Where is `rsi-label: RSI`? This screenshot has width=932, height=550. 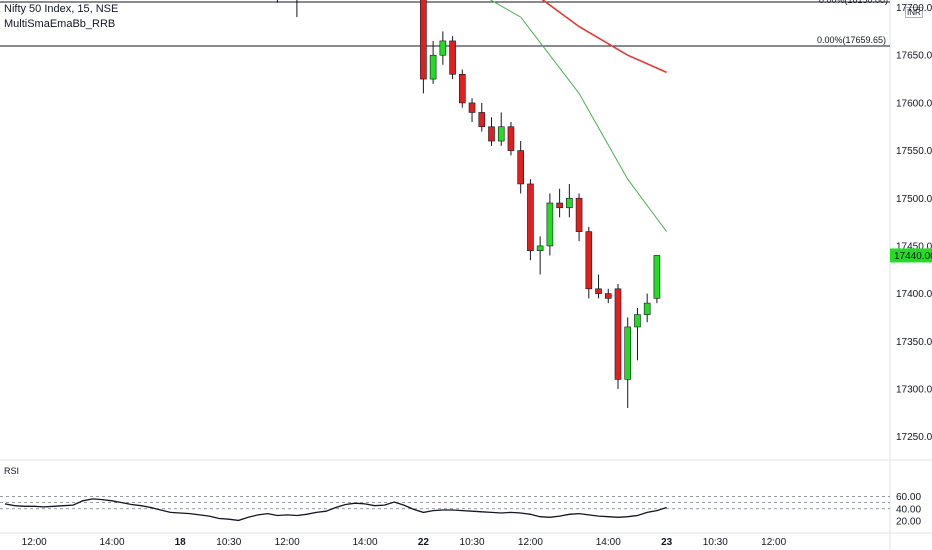 rsi-label: RSI is located at coordinates (12, 471).